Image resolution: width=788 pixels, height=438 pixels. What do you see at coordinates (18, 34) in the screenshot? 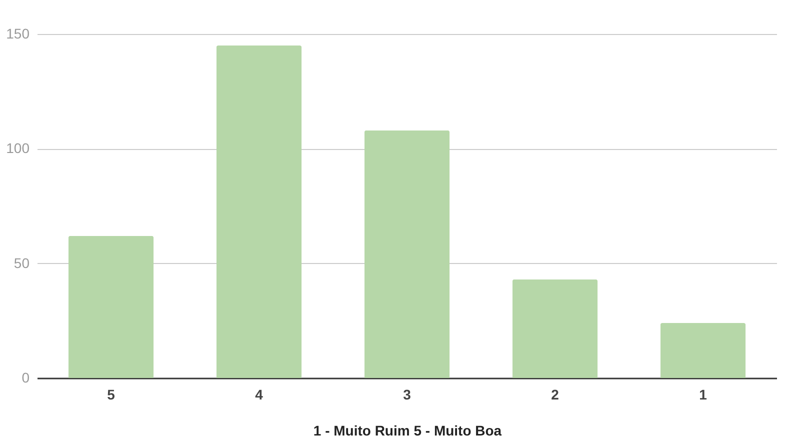
I see `y-tick-label: 150` at bounding box center [18, 34].